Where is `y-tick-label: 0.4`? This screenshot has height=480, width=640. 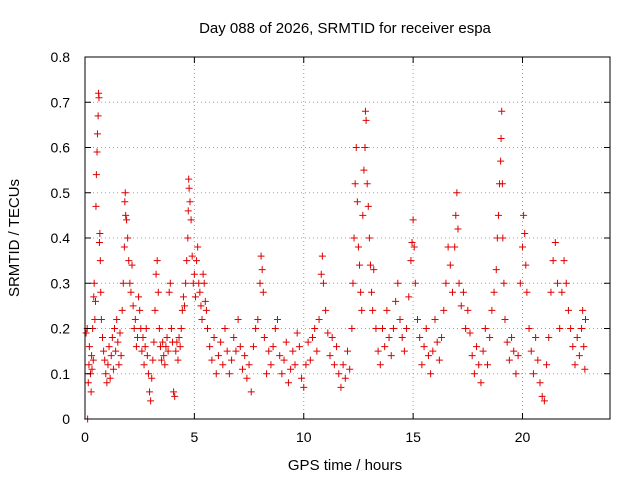
y-tick-label: 0.4 is located at coordinates (61, 238).